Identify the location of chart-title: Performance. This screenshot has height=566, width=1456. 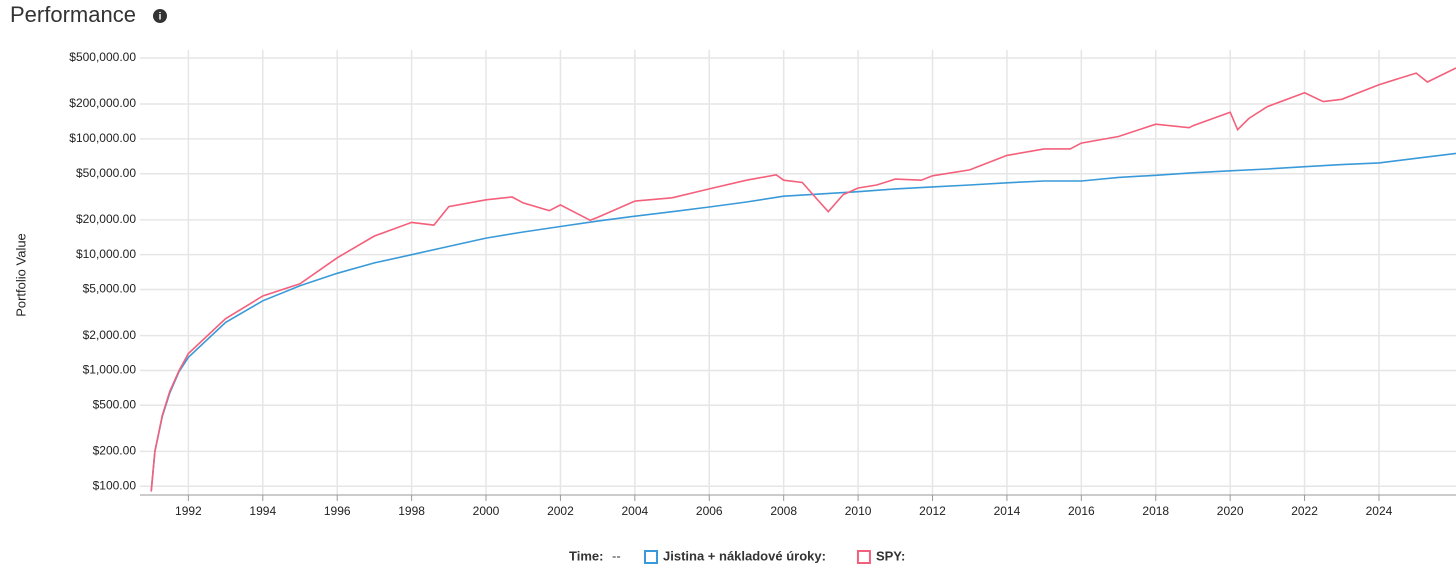
(73, 14).